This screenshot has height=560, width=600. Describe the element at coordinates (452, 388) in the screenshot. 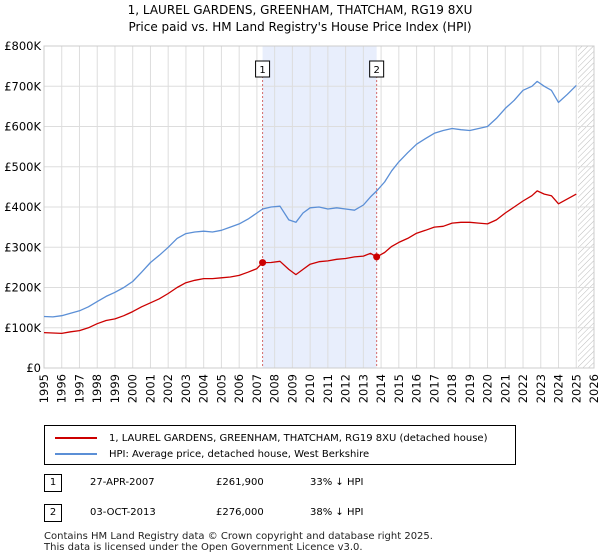

I see `x-tick-label: 2018` at that location.